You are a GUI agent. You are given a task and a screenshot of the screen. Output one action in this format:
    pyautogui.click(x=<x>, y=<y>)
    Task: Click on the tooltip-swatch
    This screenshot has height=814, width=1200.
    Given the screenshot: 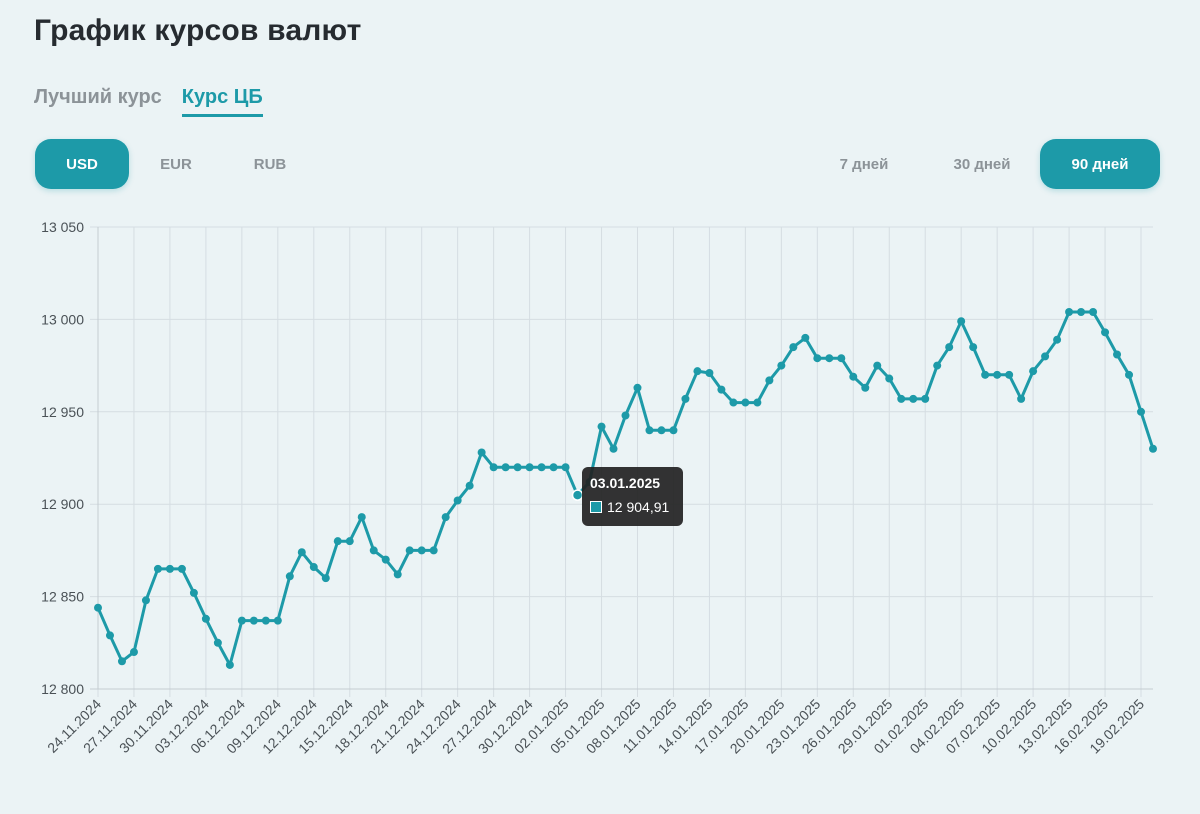 What is the action you would take?
    pyautogui.click(x=596, y=507)
    